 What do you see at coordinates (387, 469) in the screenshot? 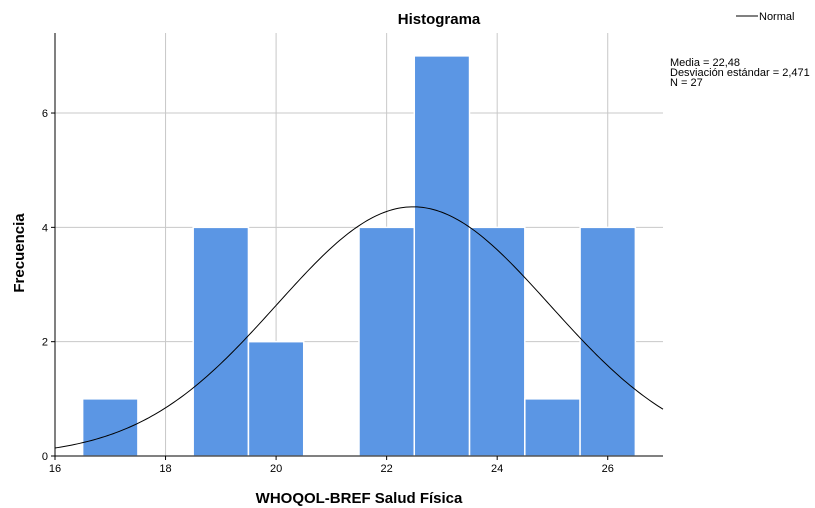
I see `x-tick-label-22: 22` at bounding box center [387, 469].